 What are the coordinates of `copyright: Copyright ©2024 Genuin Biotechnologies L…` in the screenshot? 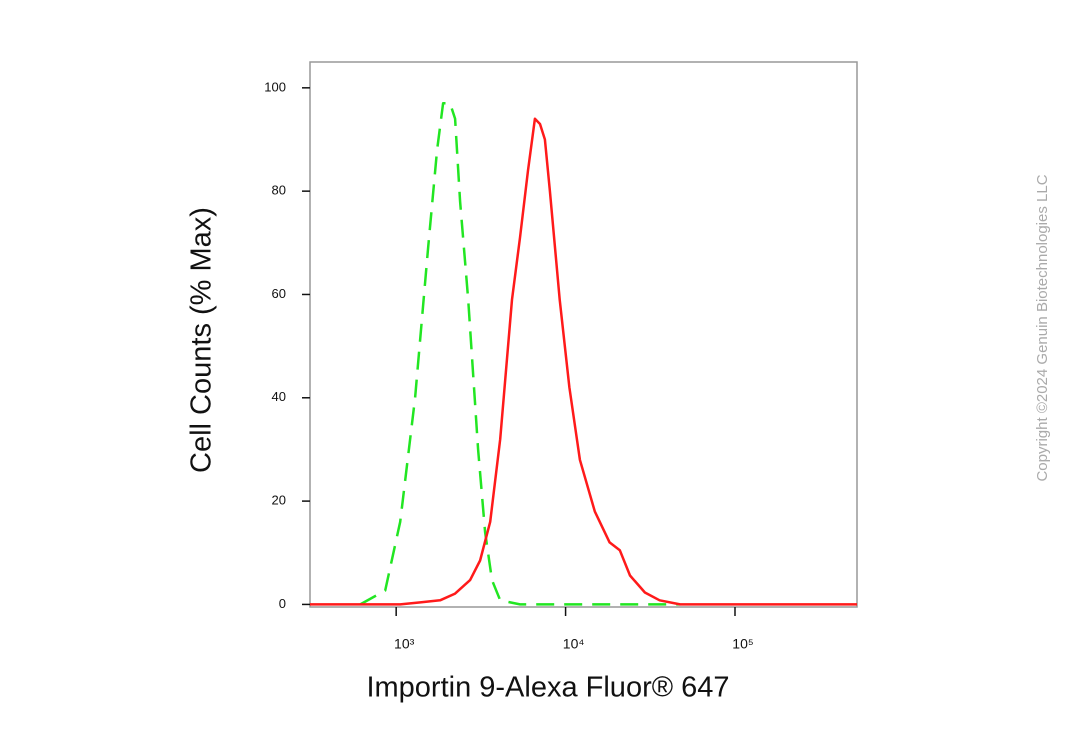 It's located at (1042, 327).